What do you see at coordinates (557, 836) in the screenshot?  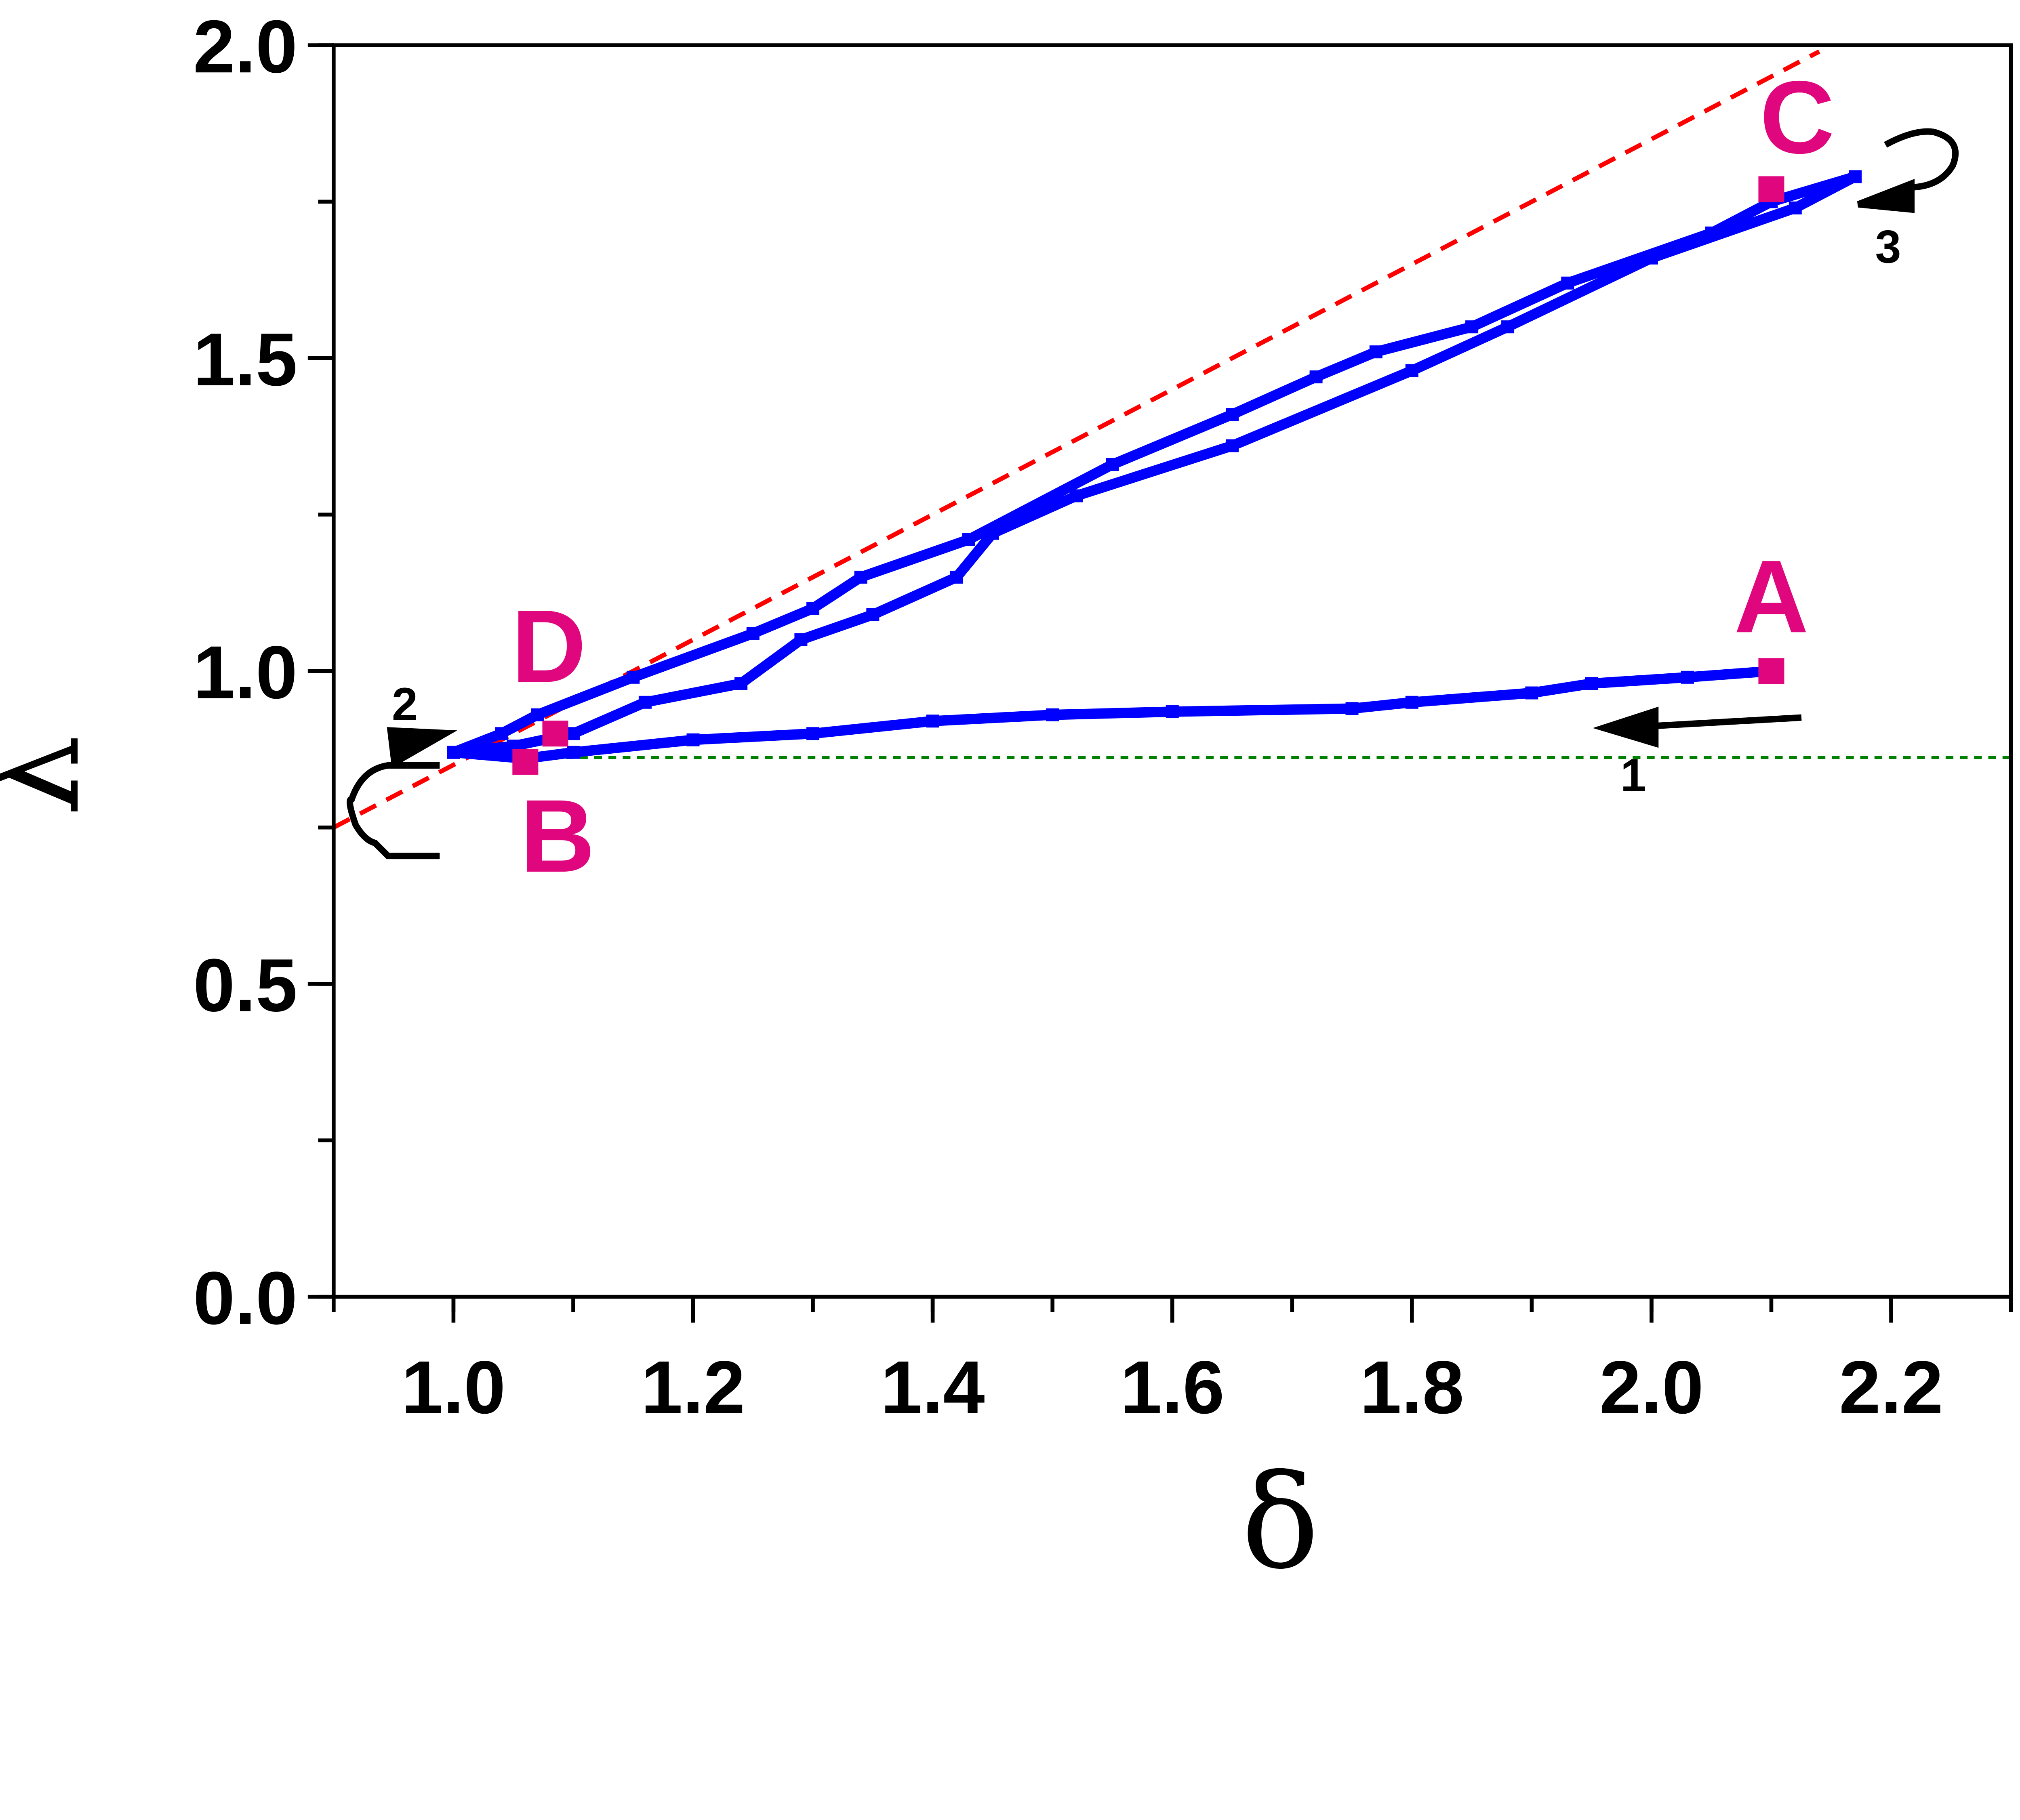 I see `point-label-b: B` at bounding box center [557, 836].